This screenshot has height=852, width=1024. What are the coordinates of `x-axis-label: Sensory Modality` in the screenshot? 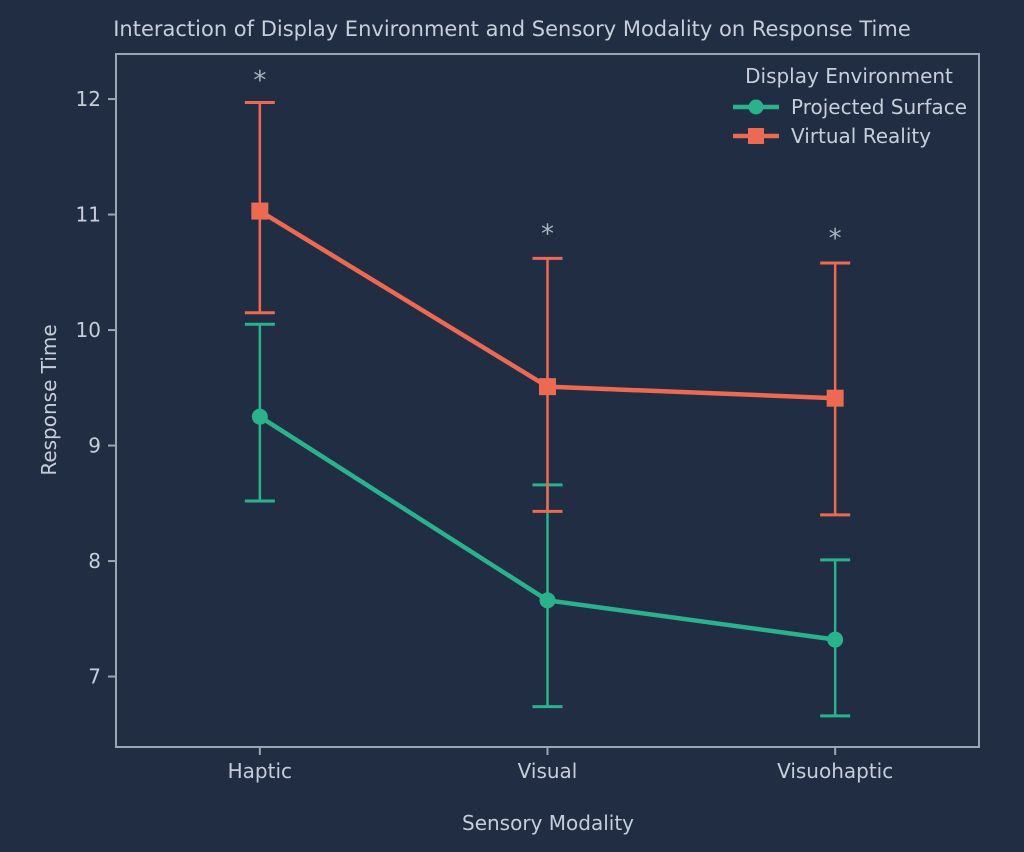 It's located at (548, 823).